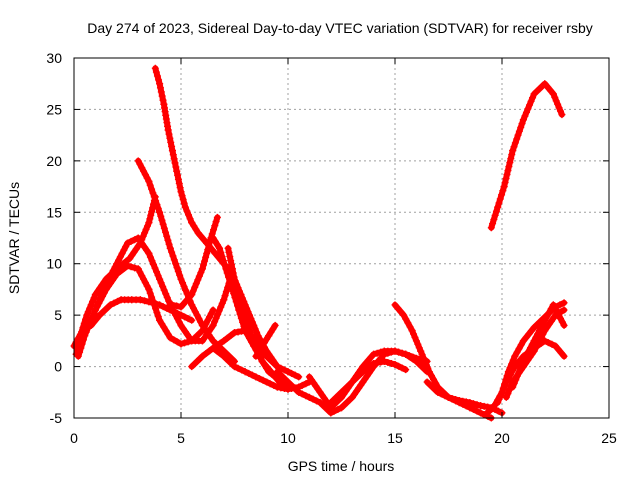 The height and width of the screenshot is (480, 640). Describe the element at coordinates (341, 466) in the screenshot. I see `x-axis-label: GPS time / hours` at that location.